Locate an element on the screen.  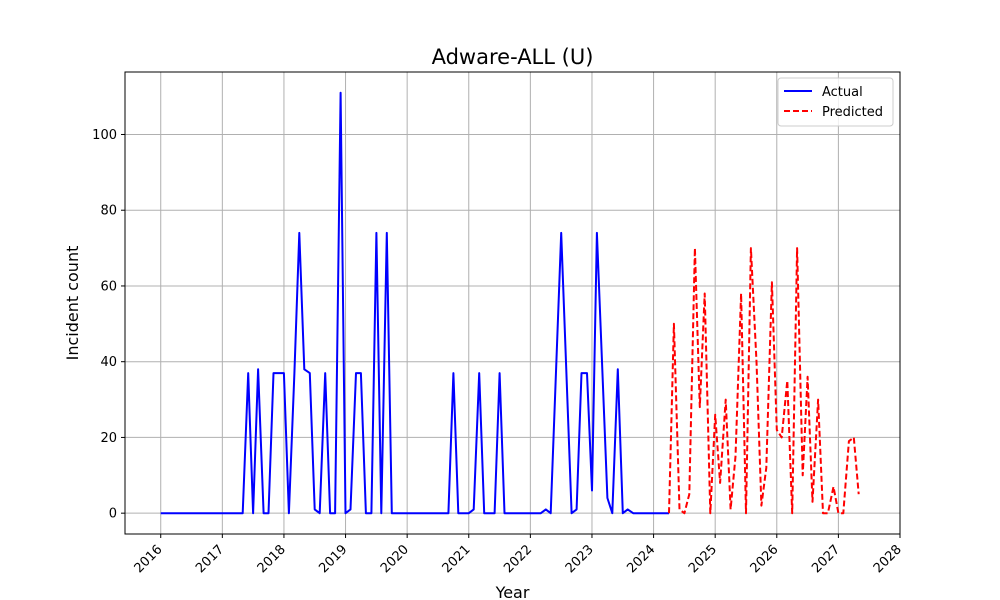
legend-predicted-label: Predicted is located at coordinates (852, 112).